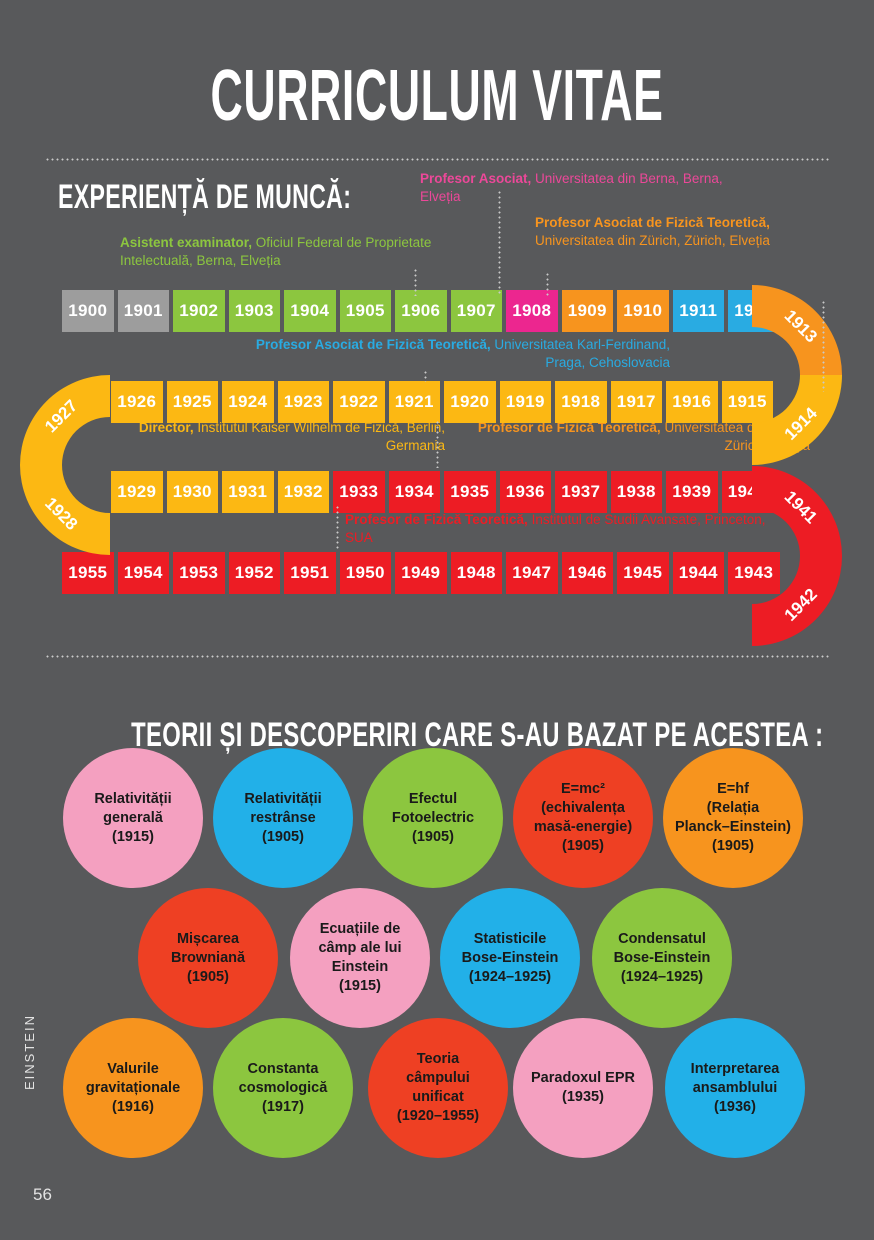  What do you see at coordinates (186, 242) in the screenshot?
I see `annotation-role: Asistent examinator,` at bounding box center [186, 242].